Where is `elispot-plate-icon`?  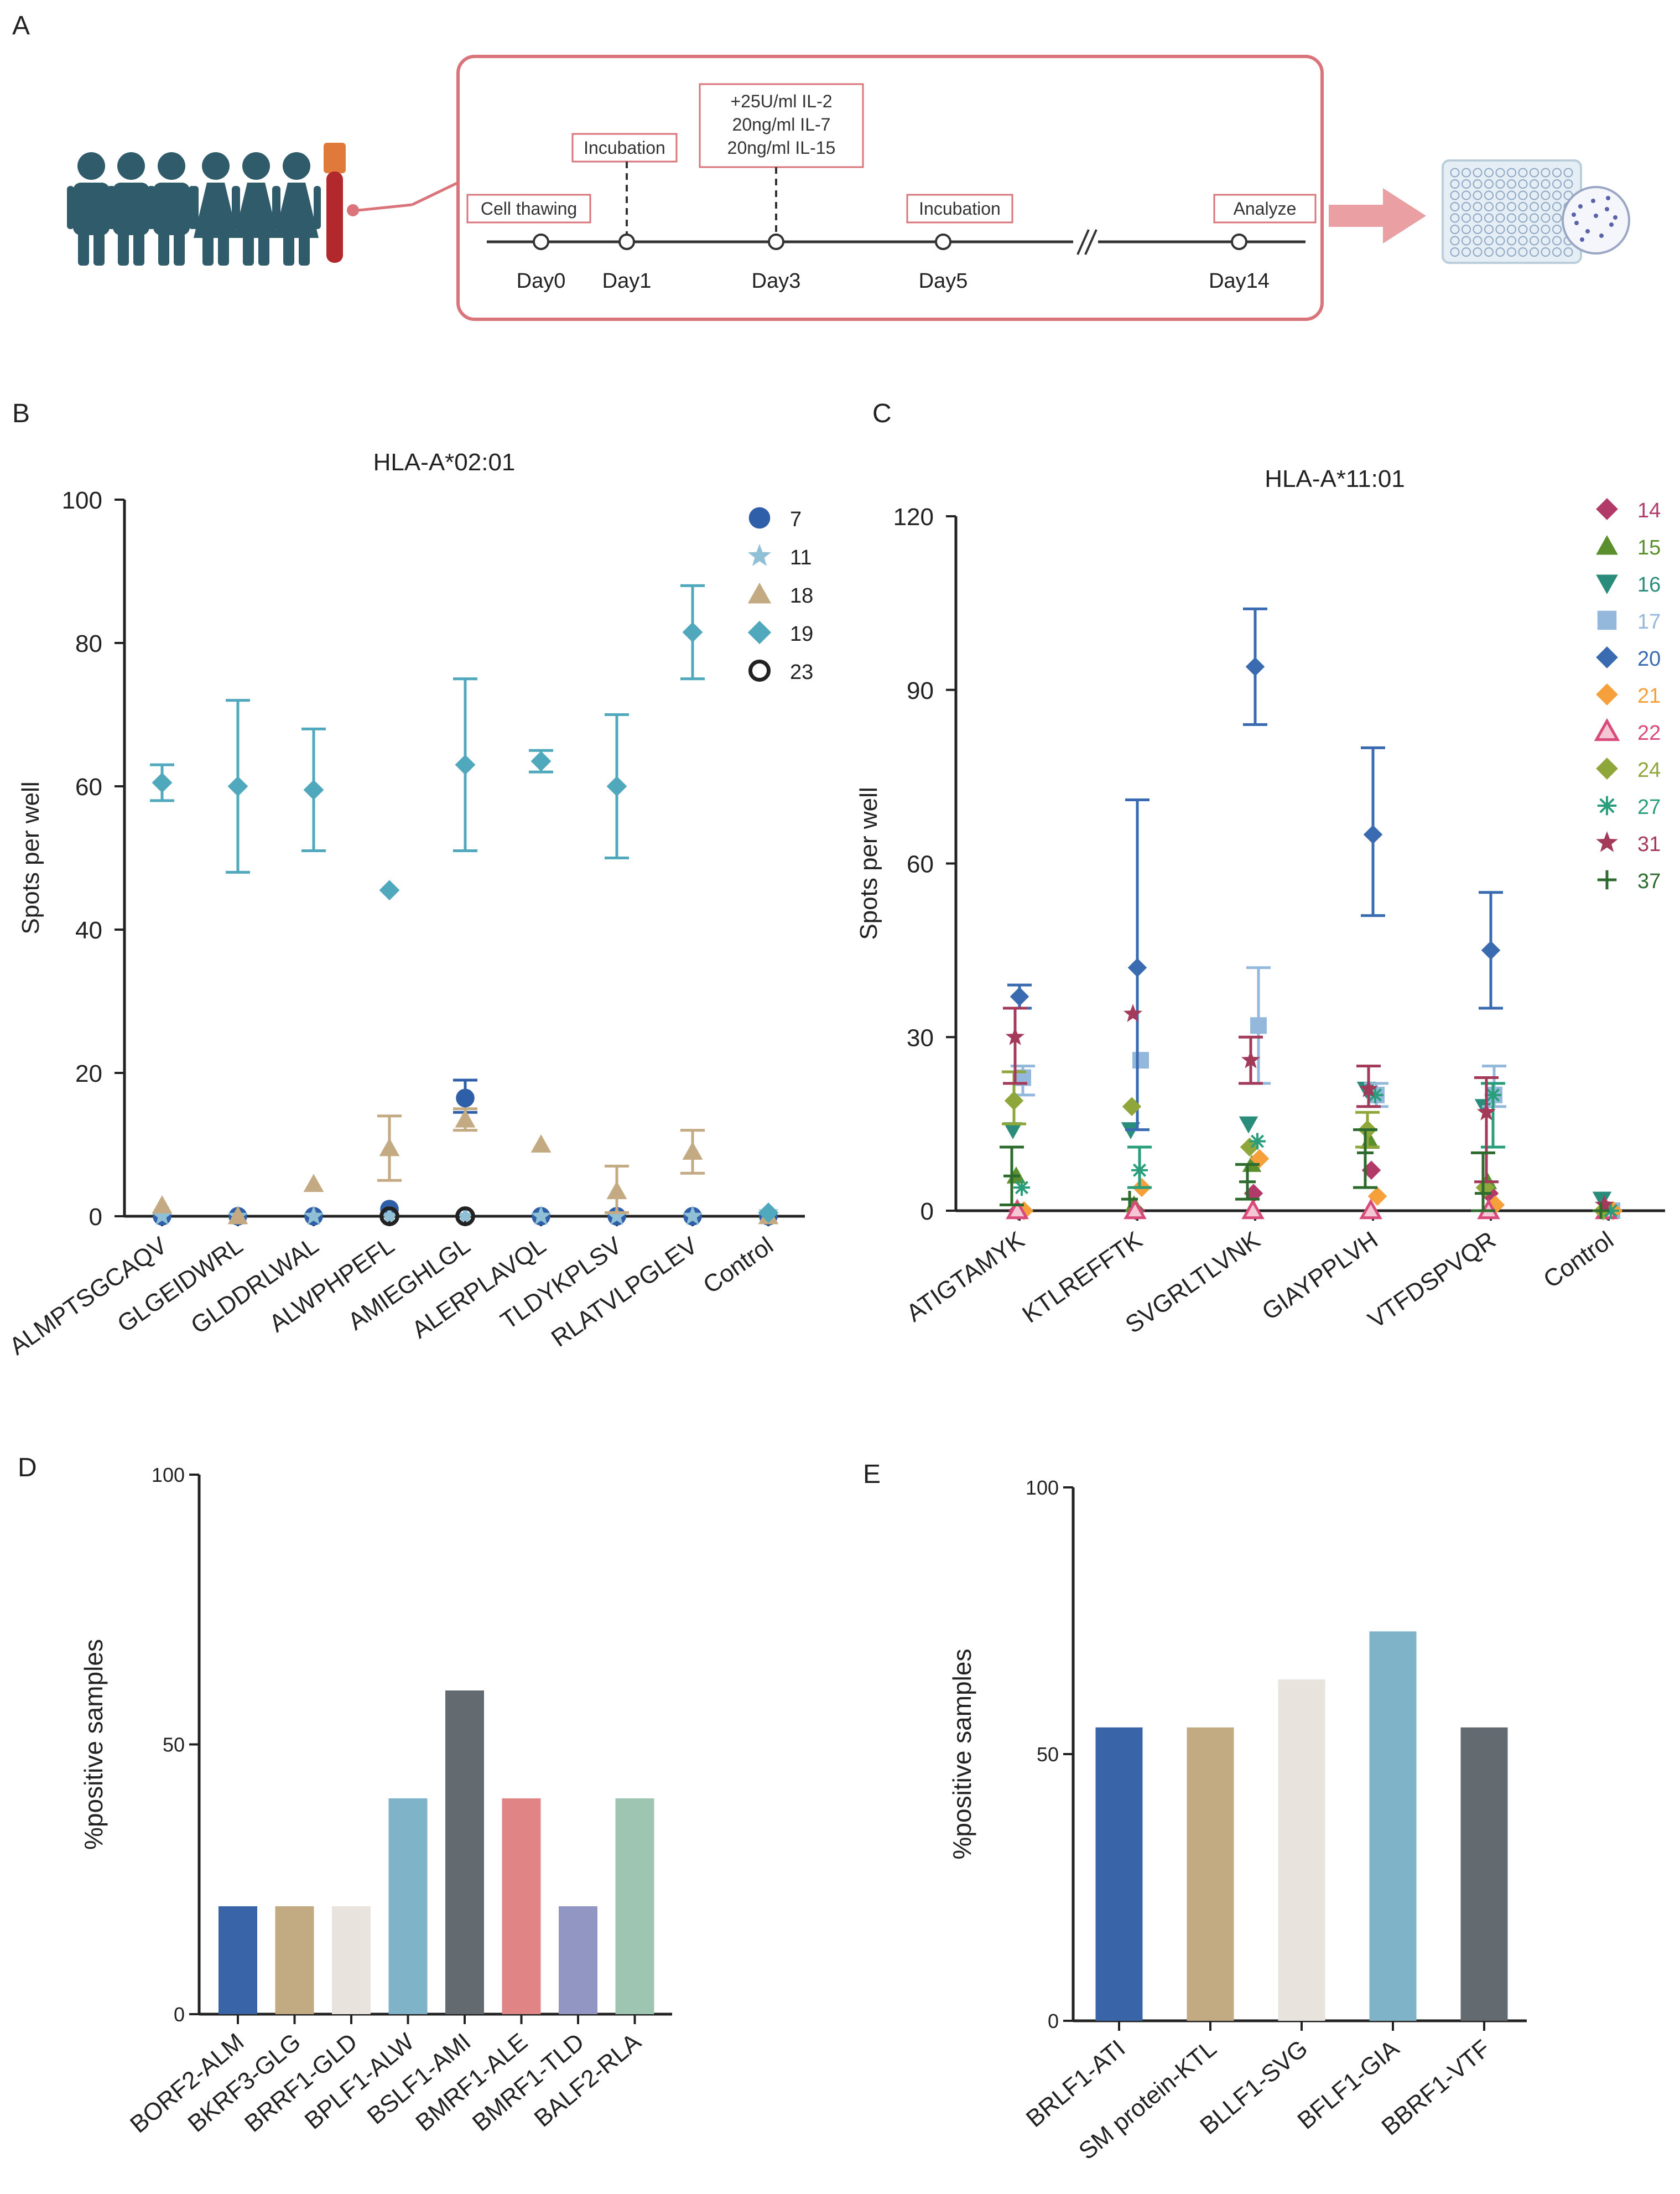 elispot-plate-icon is located at coordinates (1536, 211).